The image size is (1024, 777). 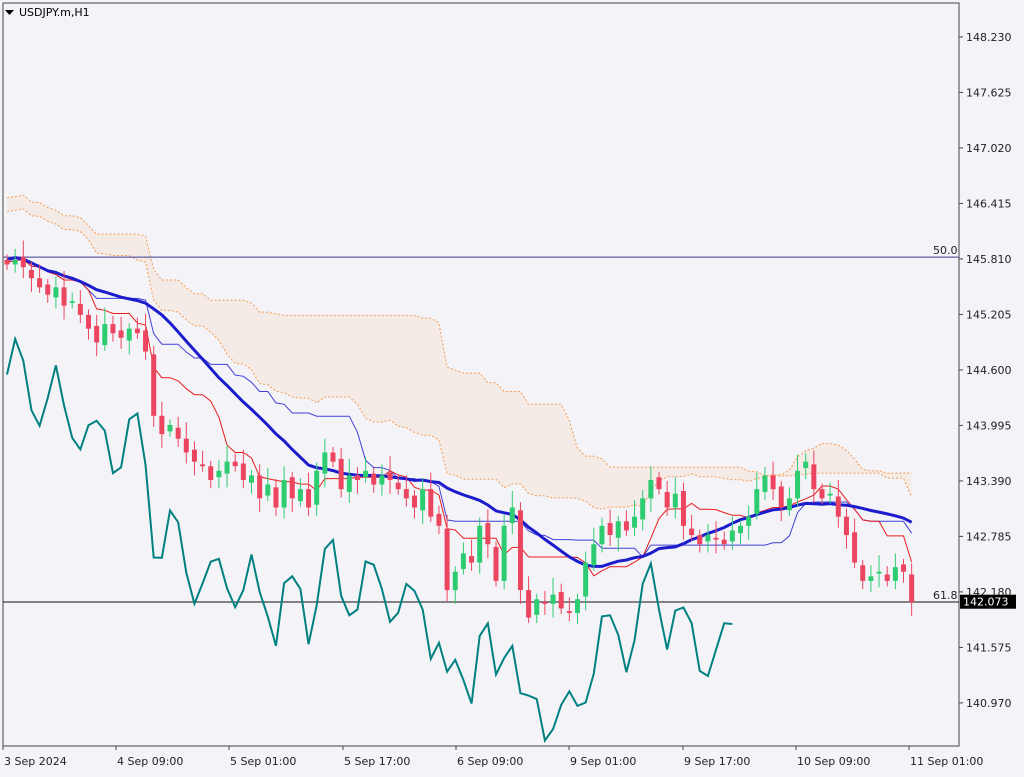 What do you see at coordinates (54, 12) in the screenshot?
I see `symbol-label: USDJPY.m,H1` at bounding box center [54, 12].